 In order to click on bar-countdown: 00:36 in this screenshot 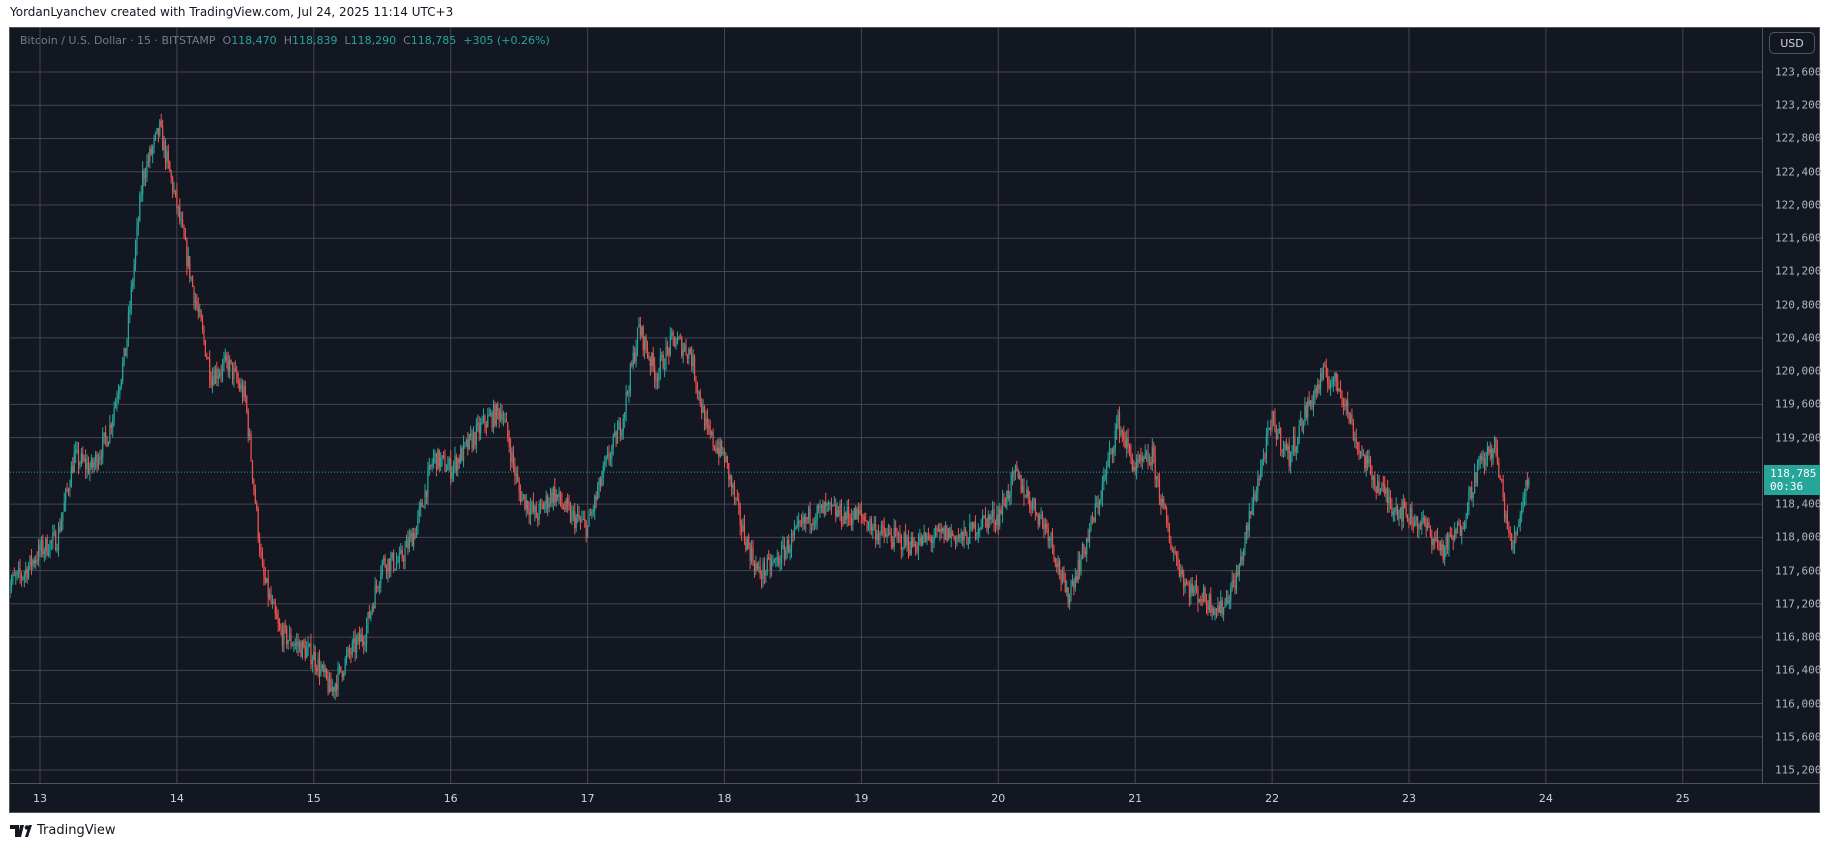, I will do `click(1787, 487)`.